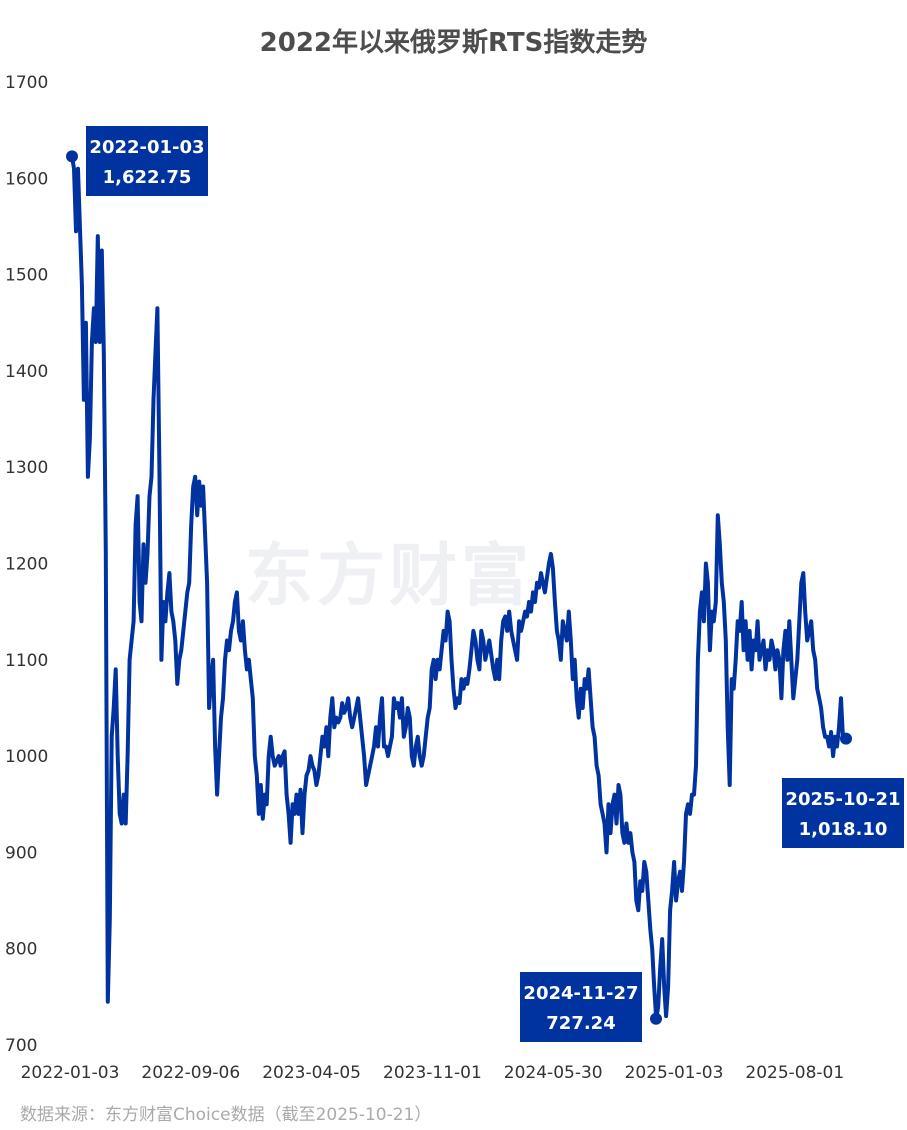 The height and width of the screenshot is (1130, 907). I want to click on y-tick-label: 1400, so click(26, 372).